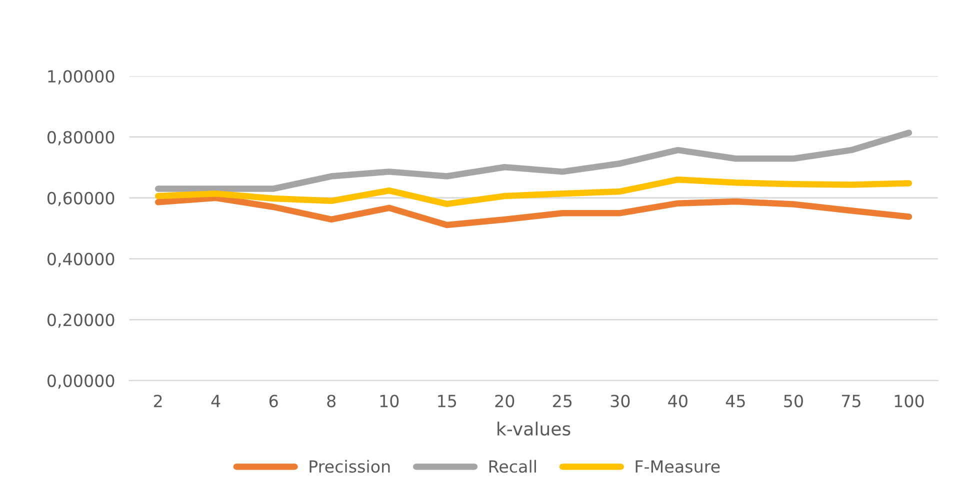 The image size is (957, 491). What do you see at coordinates (534, 429) in the screenshot?
I see `x-axis-title: k-values` at bounding box center [534, 429].